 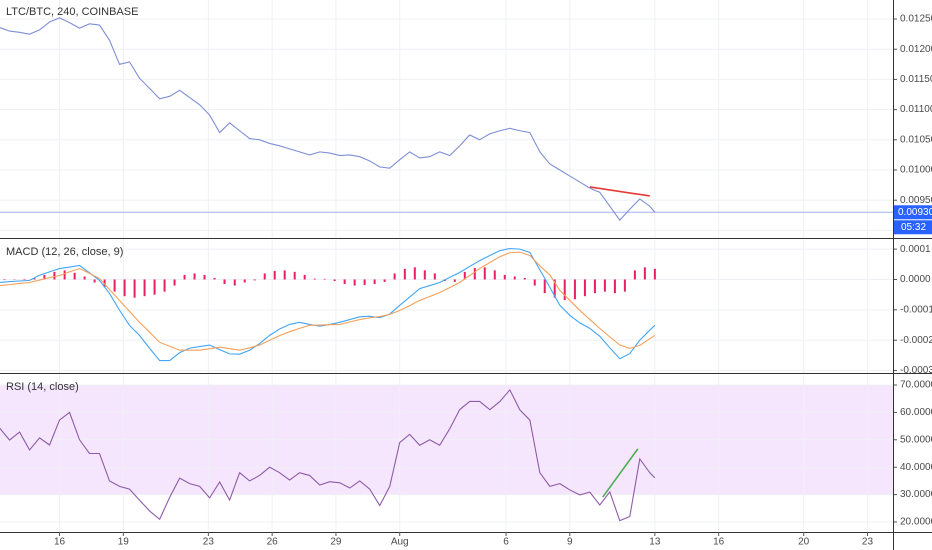 I want to click on x-tick-label: 6, so click(x=506, y=542).